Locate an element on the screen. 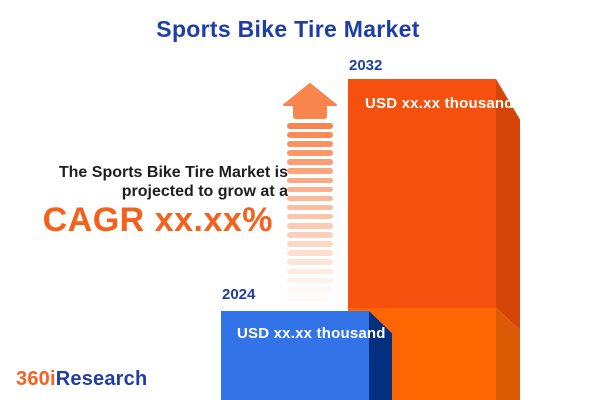  bar-2024-year-label: 2024 is located at coordinates (239, 294).